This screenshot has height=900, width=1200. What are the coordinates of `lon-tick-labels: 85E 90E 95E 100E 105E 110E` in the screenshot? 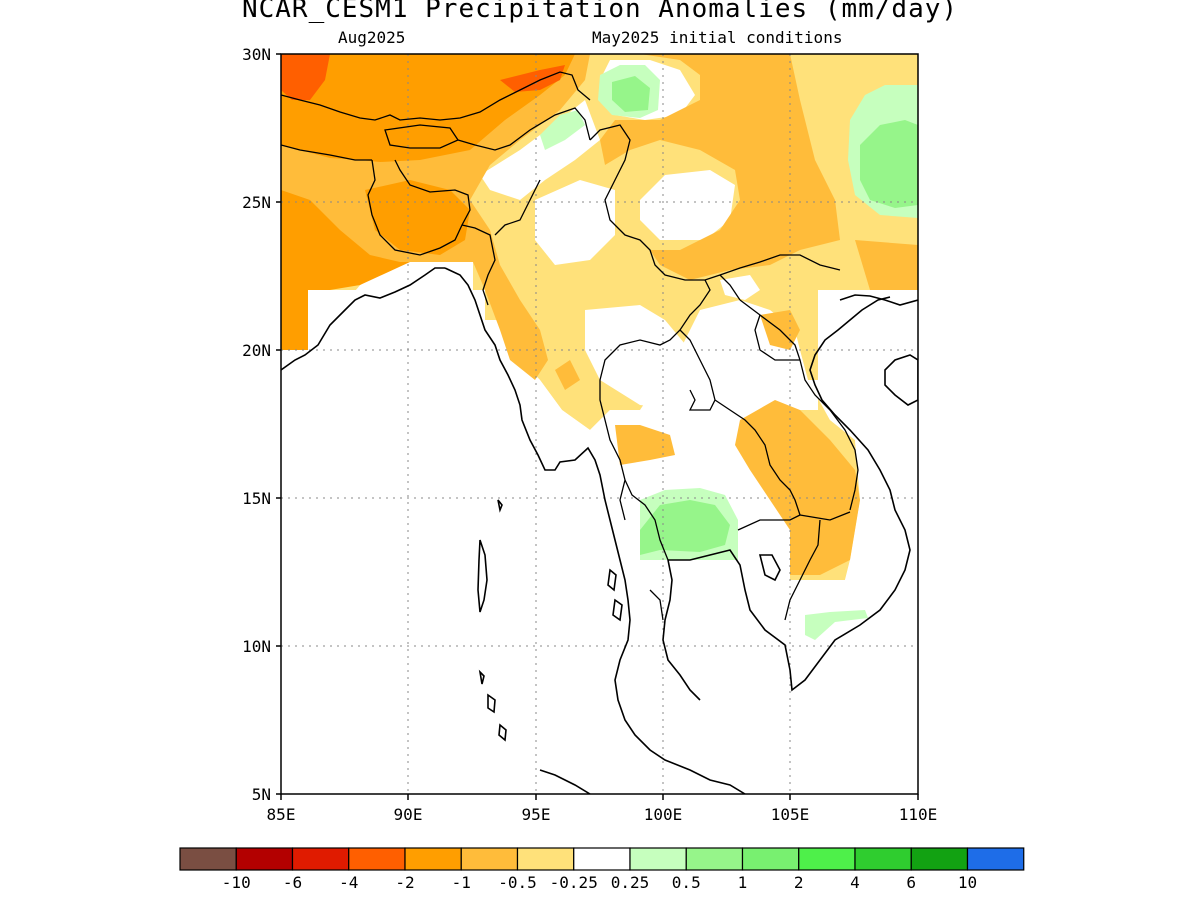 It's located at (602, 814).